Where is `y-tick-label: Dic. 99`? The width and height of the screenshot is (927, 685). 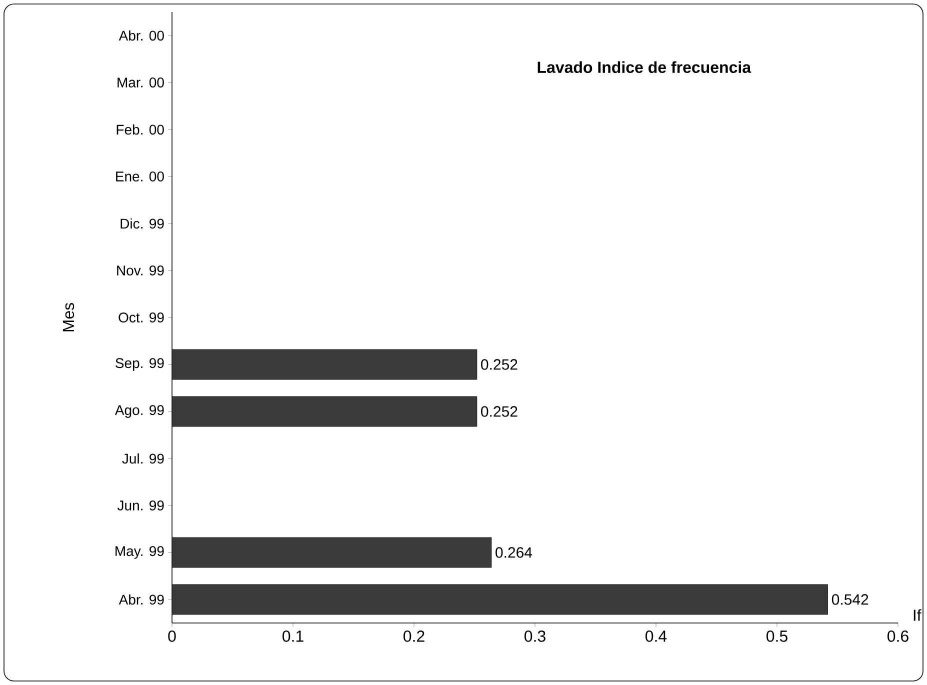 y-tick-label: Dic. 99 is located at coordinates (142, 223).